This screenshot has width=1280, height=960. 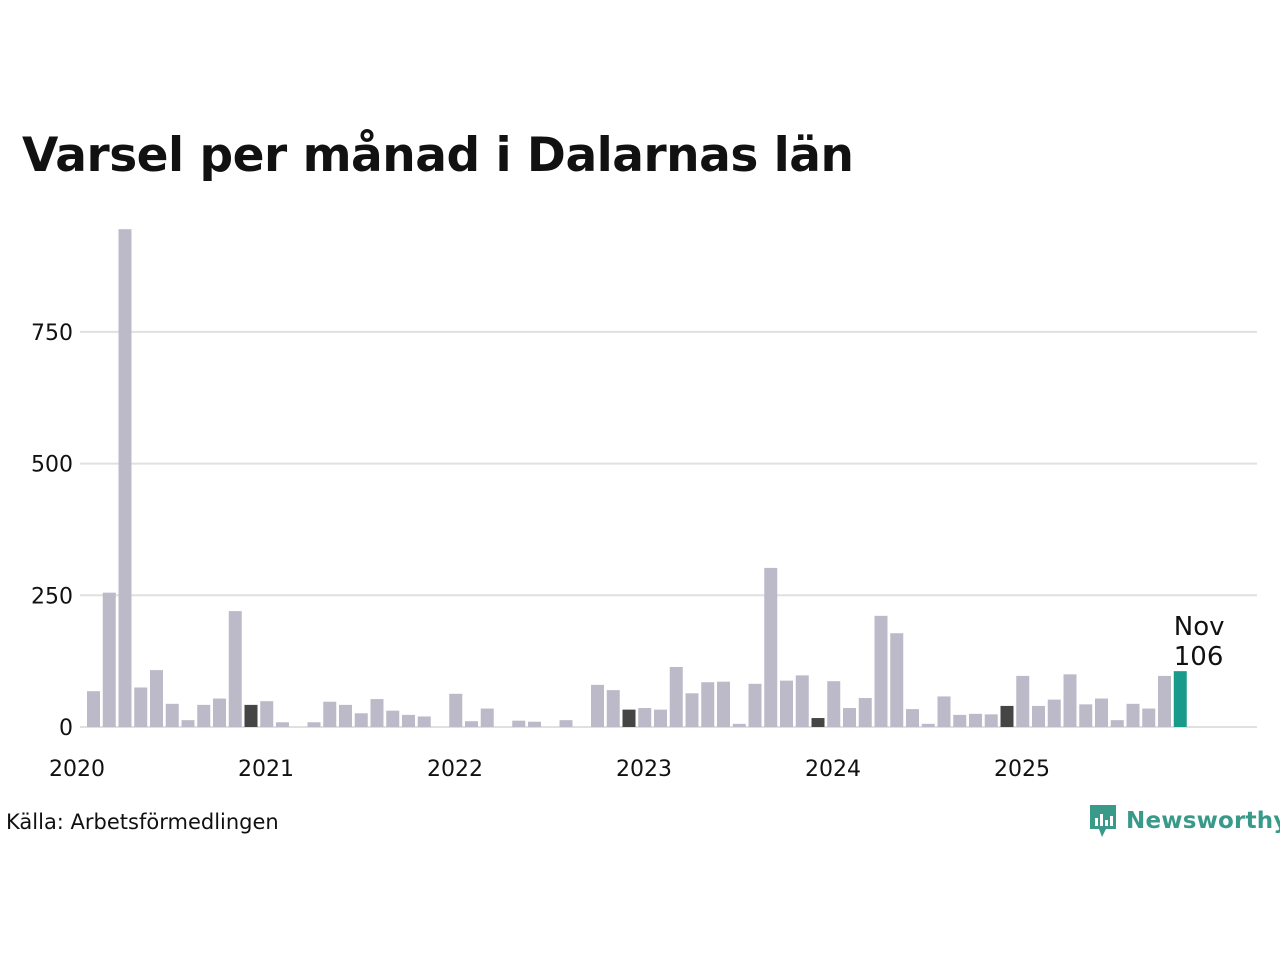 I want to click on chart-title: Varsel per månad i Dalarnas län, so click(x=438, y=155).